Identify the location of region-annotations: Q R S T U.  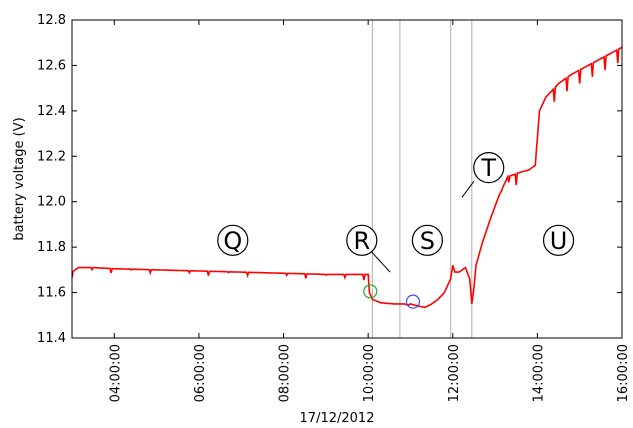
(396, 204).